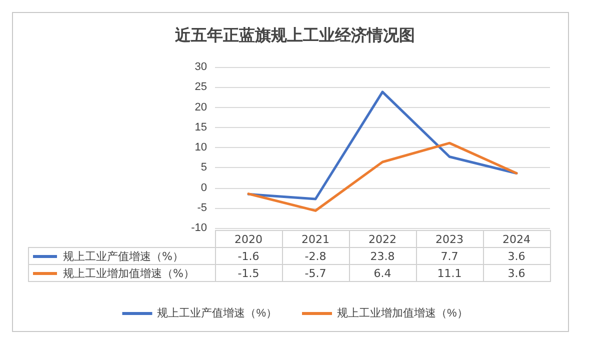  I want to click on x-tick-label: 2022, so click(382, 239).